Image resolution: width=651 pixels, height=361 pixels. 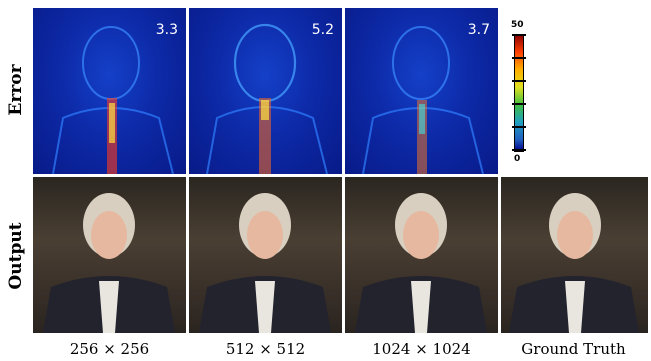 I want to click on error-map-512: 5.2, so click(x=265, y=91).